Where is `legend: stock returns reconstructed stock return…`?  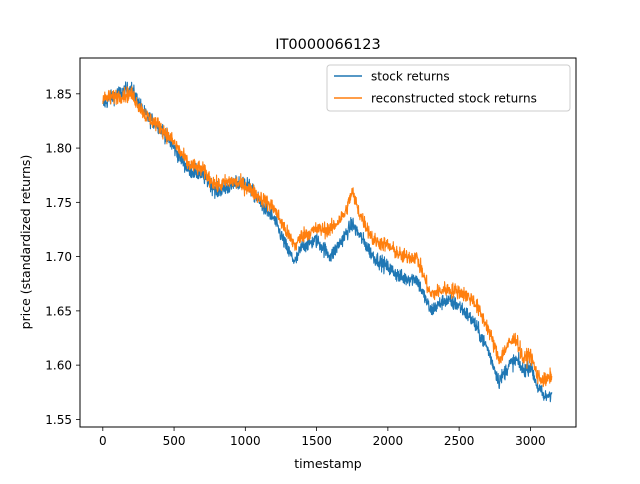
legend: stock returns reconstructed stock return… is located at coordinates (448, 88).